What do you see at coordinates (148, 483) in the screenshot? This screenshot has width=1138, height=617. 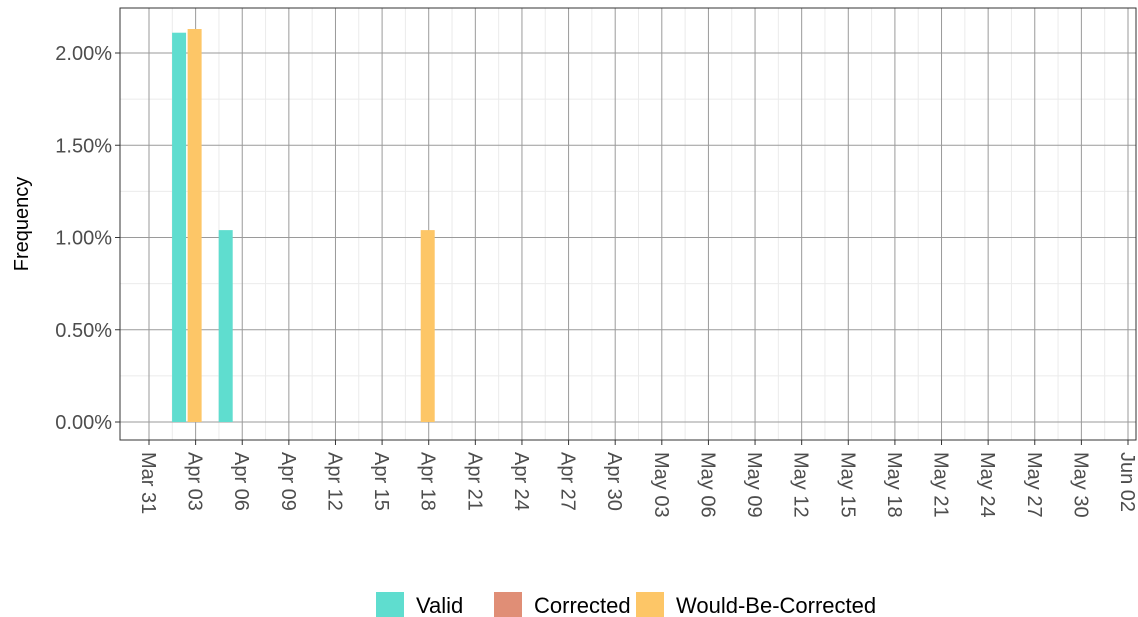 I see `x-tick-label: Mar 31` at bounding box center [148, 483].